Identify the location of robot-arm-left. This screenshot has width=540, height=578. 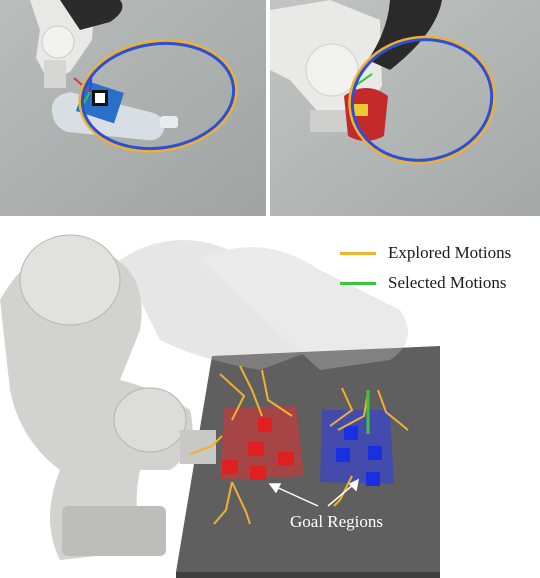
(76, 44).